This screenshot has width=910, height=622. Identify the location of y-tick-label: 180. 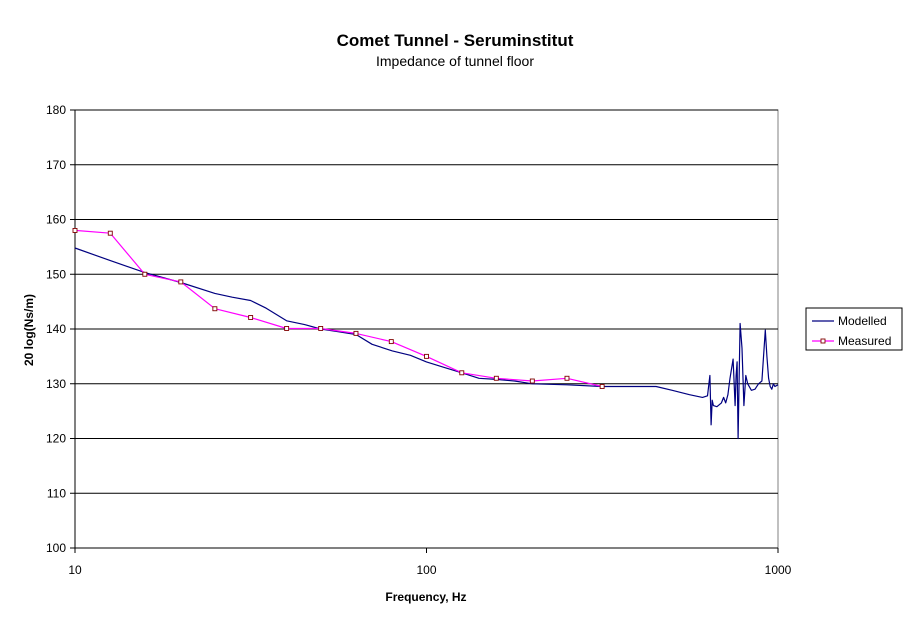
(56, 110).